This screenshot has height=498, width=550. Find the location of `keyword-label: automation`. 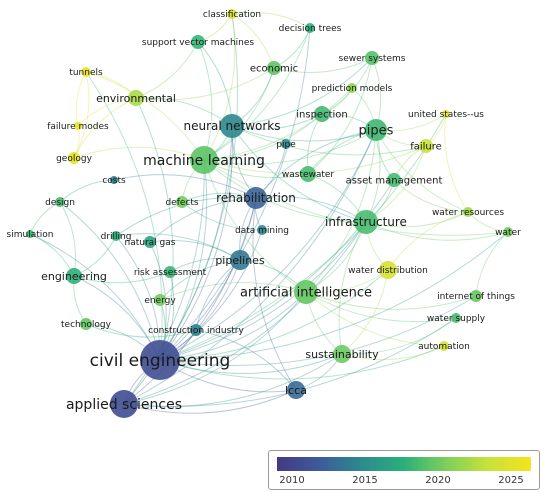

keyword-label: automation is located at coordinates (444, 347).